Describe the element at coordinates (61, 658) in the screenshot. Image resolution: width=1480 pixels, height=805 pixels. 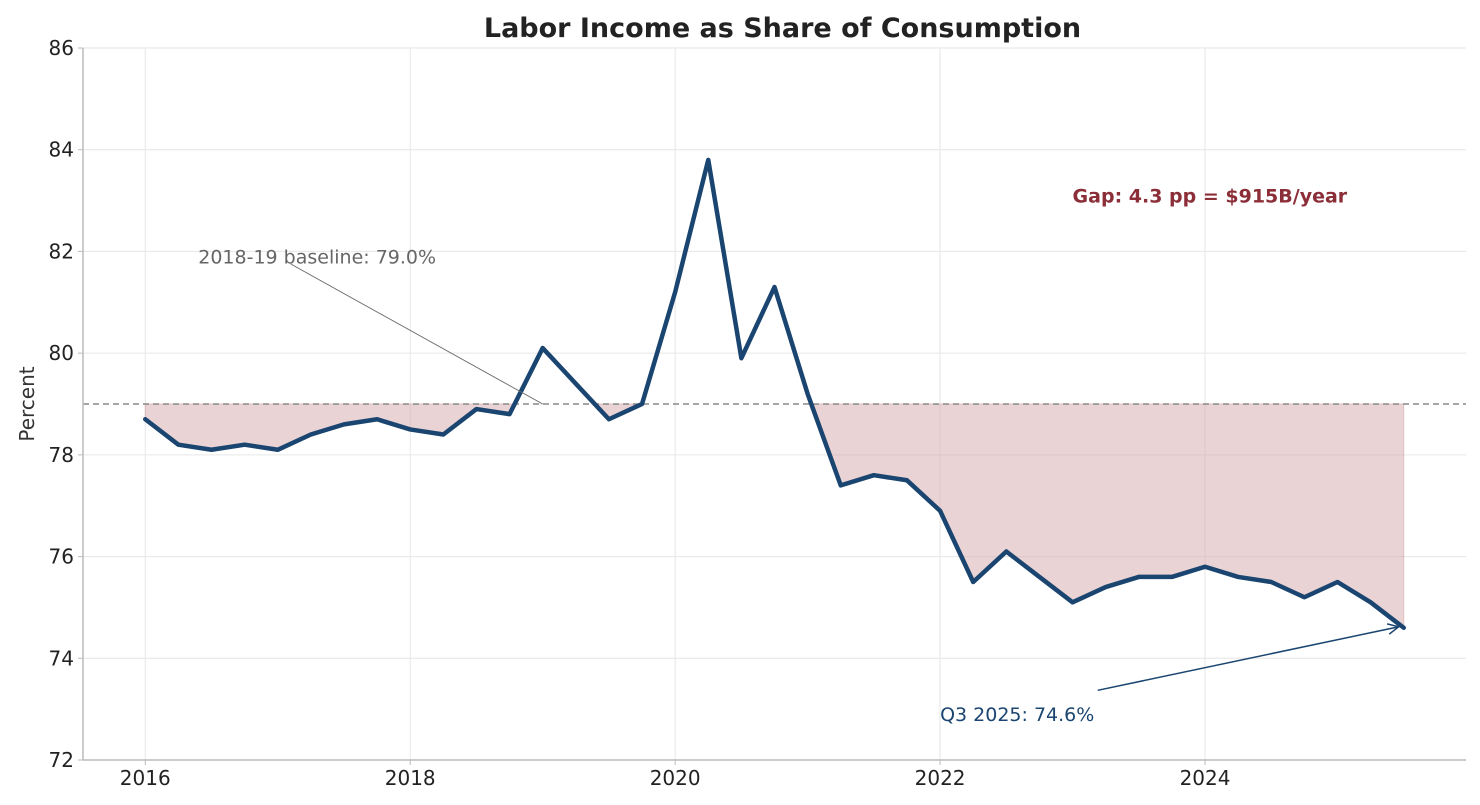
I see `y-tick-label: 74` at that location.